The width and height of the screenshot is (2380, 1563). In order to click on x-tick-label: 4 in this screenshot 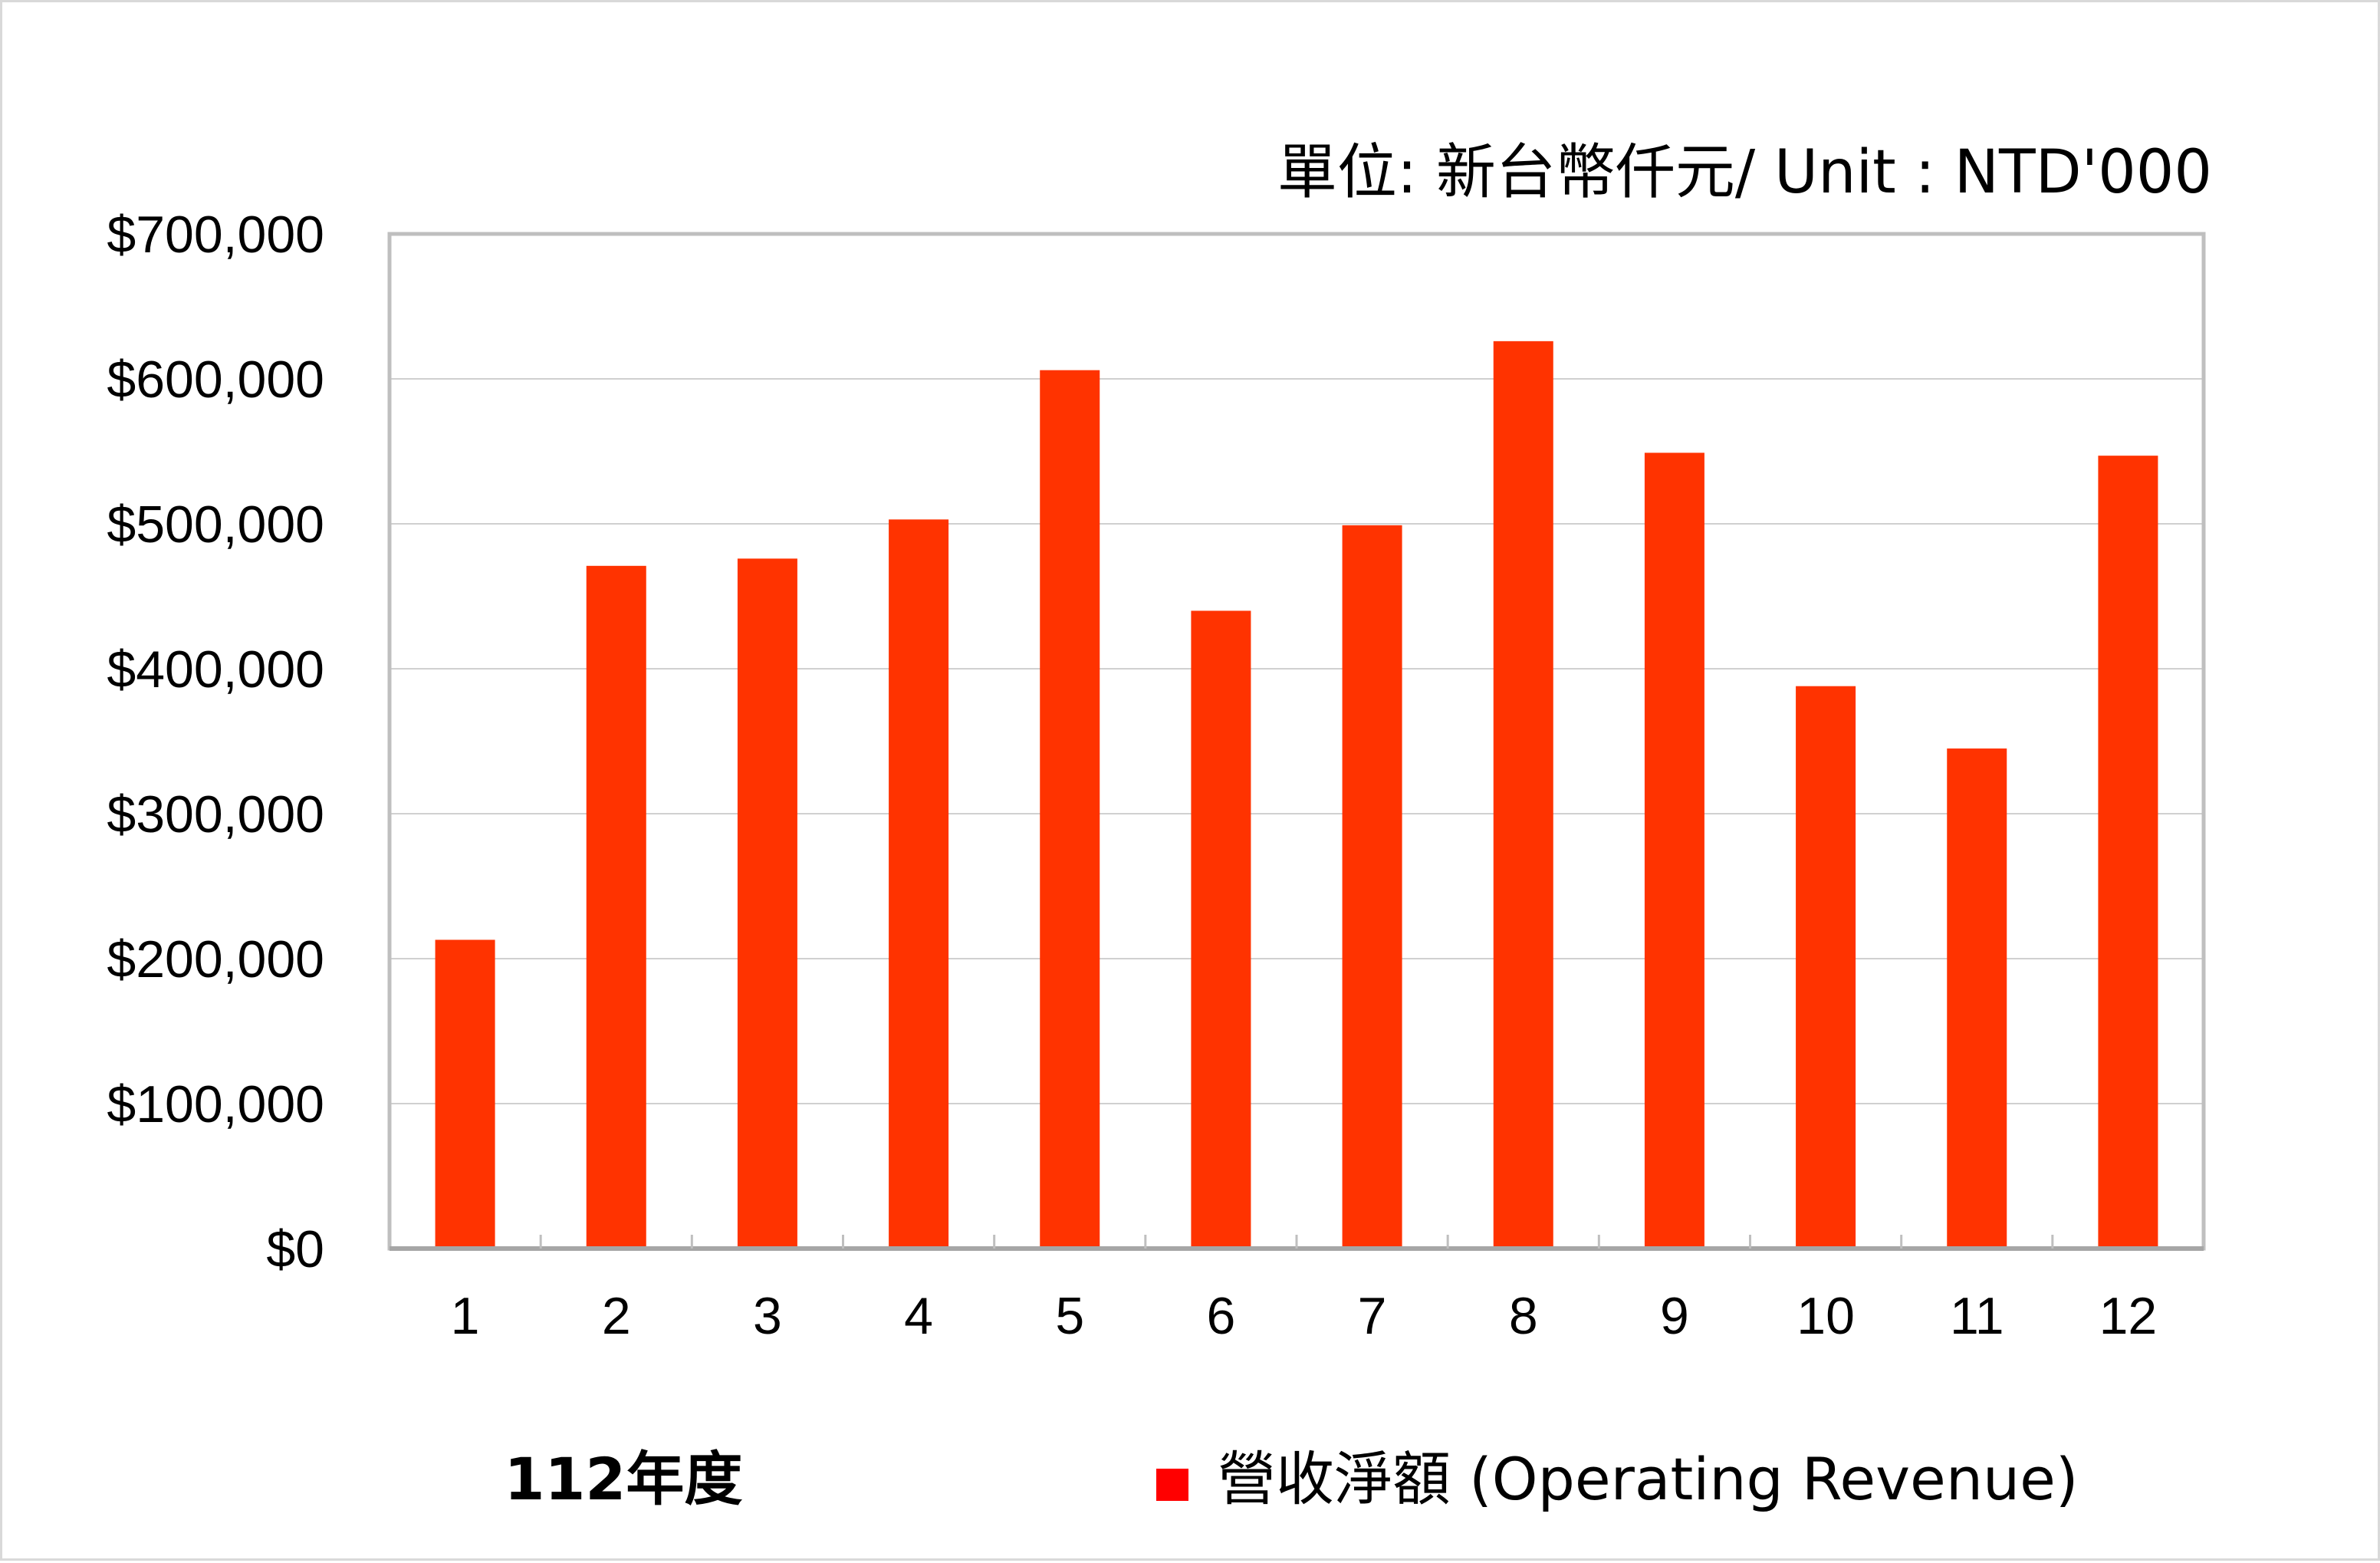, I will do `click(919, 1316)`.